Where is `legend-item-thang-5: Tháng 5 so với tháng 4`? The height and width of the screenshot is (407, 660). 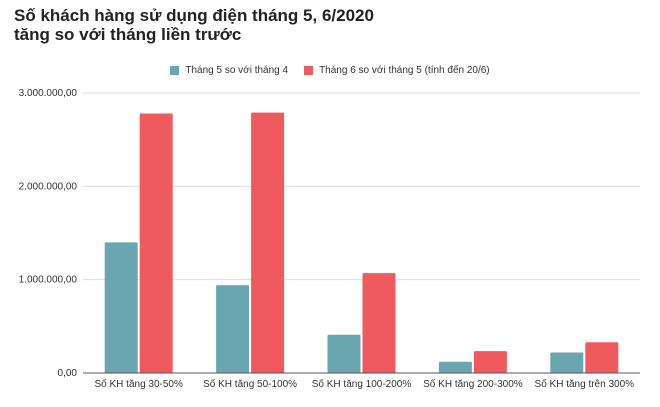
legend-item-thang-5: Tháng 5 so với tháng 4 is located at coordinates (229, 70).